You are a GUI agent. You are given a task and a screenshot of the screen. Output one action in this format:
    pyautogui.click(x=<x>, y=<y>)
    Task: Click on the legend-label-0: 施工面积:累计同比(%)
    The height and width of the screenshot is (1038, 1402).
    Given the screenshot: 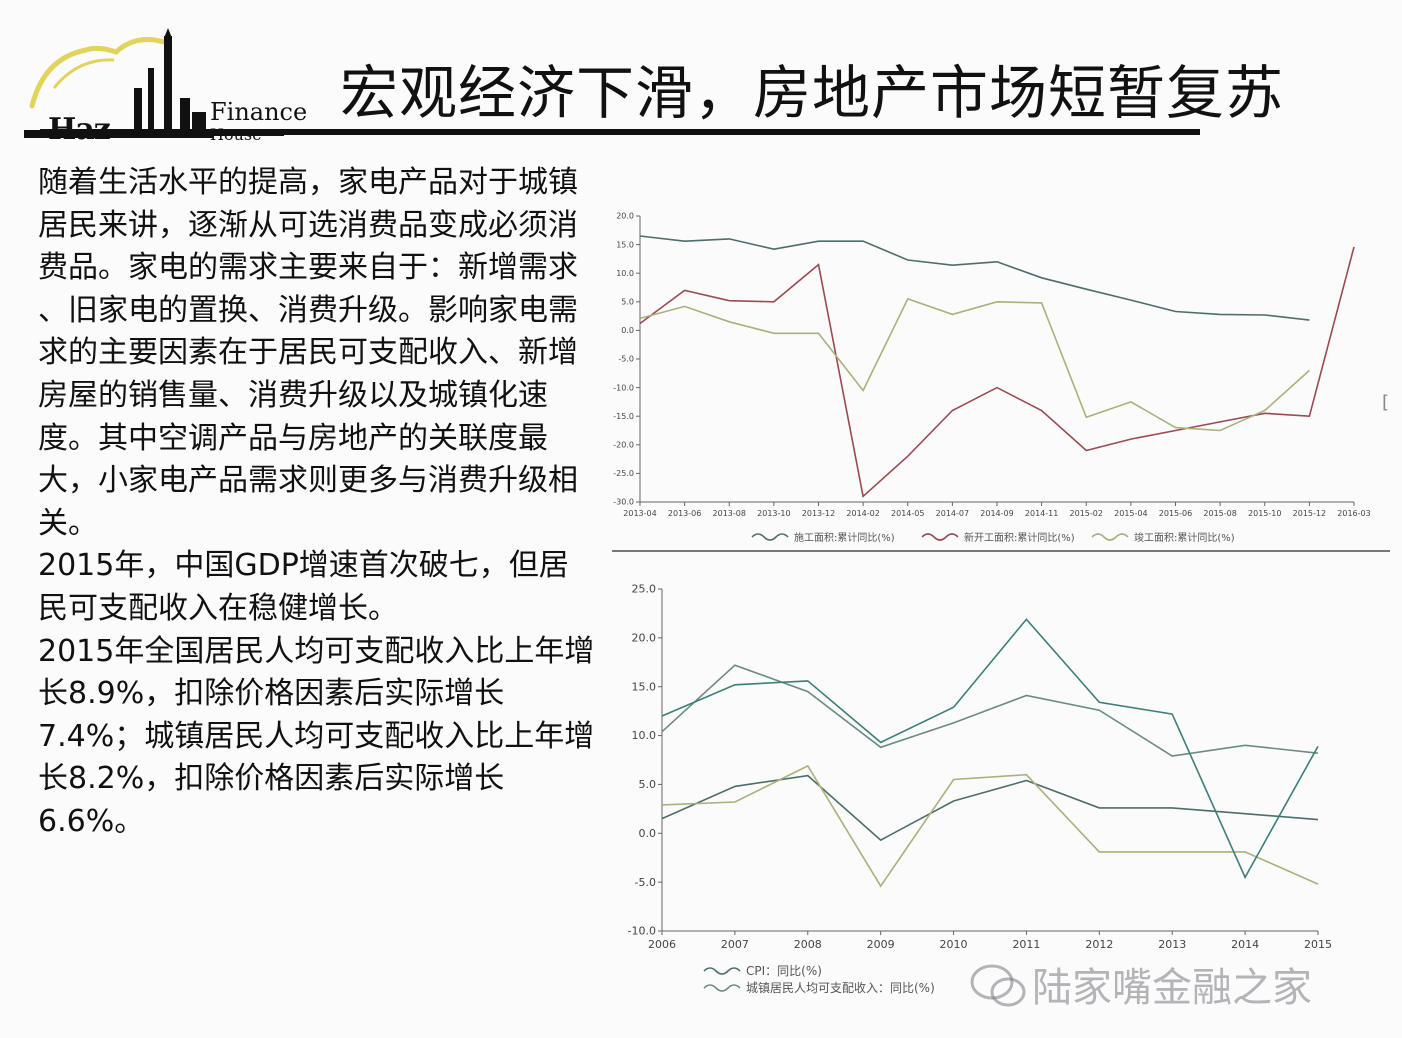 What is the action you would take?
    pyautogui.click(x=844, y=537)
    